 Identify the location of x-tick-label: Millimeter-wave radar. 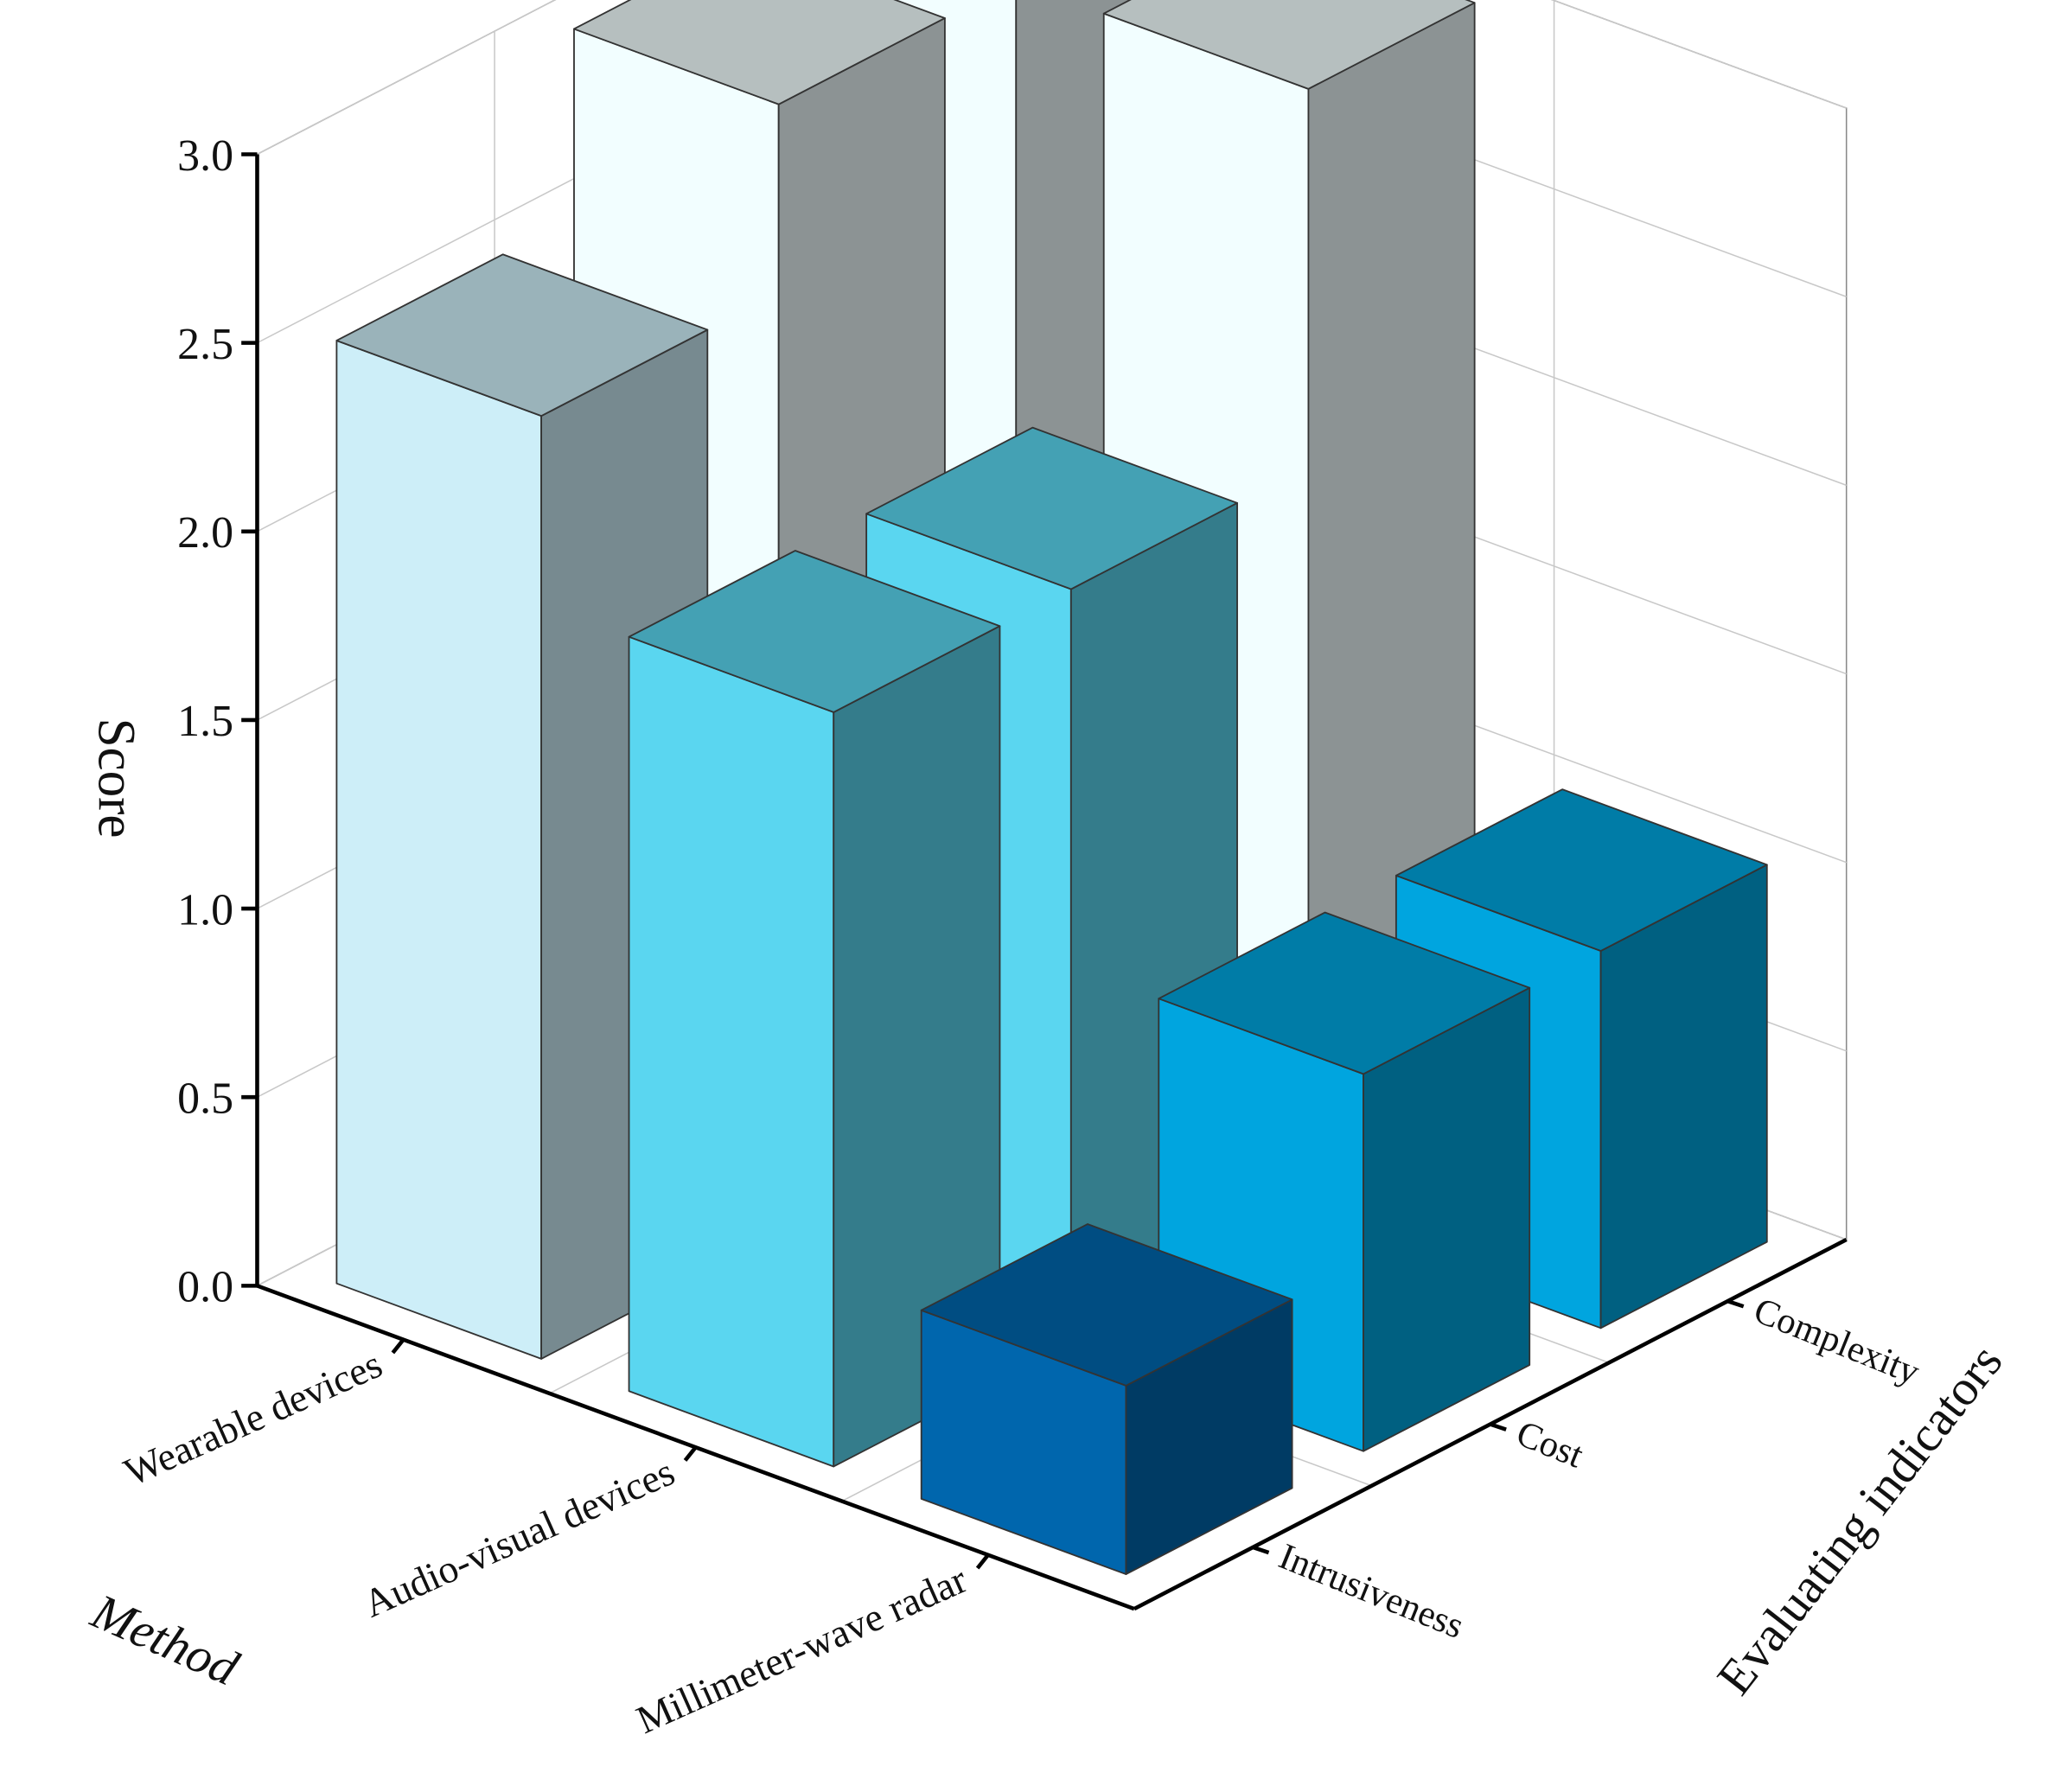
(801, 1650).